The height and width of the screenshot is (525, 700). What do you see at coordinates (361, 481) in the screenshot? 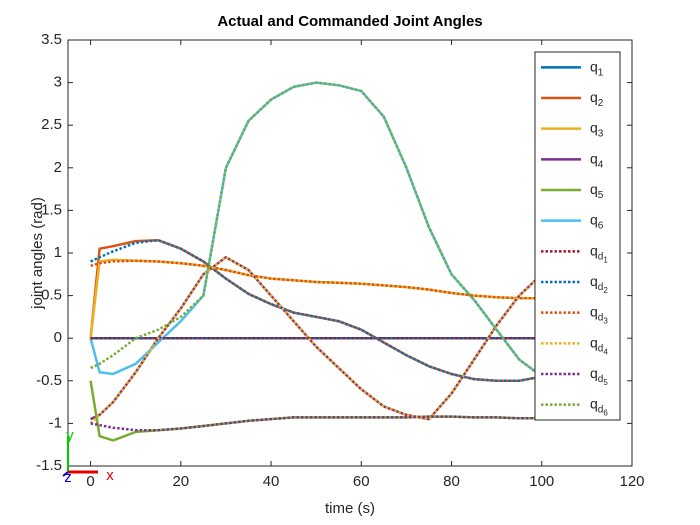
I see `x-tick-label: 60` at bounding box center [361, 481].